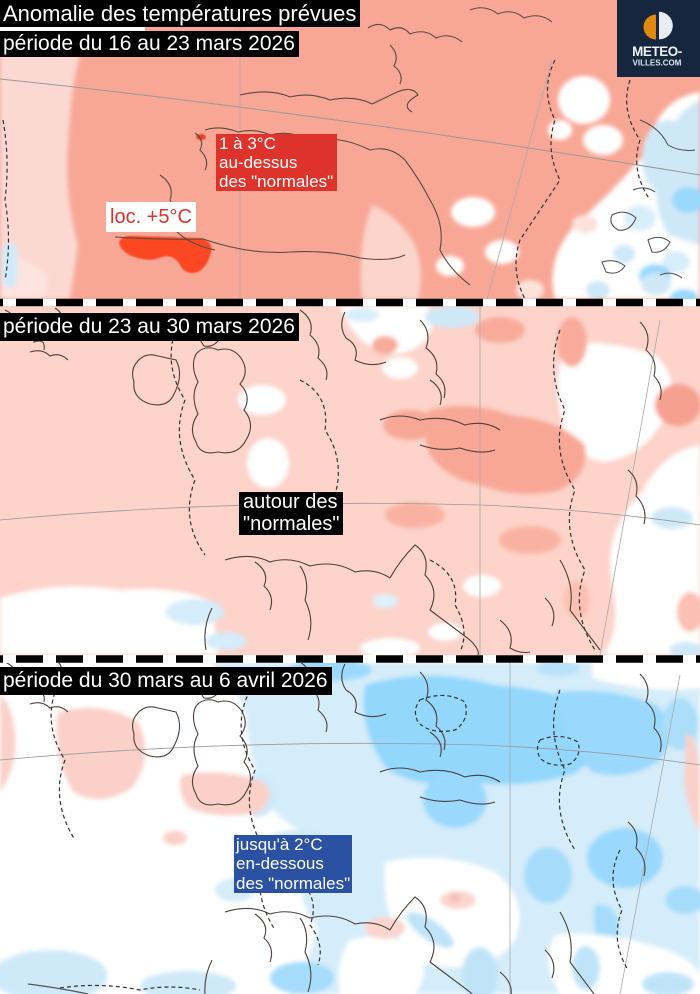  Describe the element at coordinates (657, 63) in the screenshot. I see `svg-text: VILLES.COM` at that location.